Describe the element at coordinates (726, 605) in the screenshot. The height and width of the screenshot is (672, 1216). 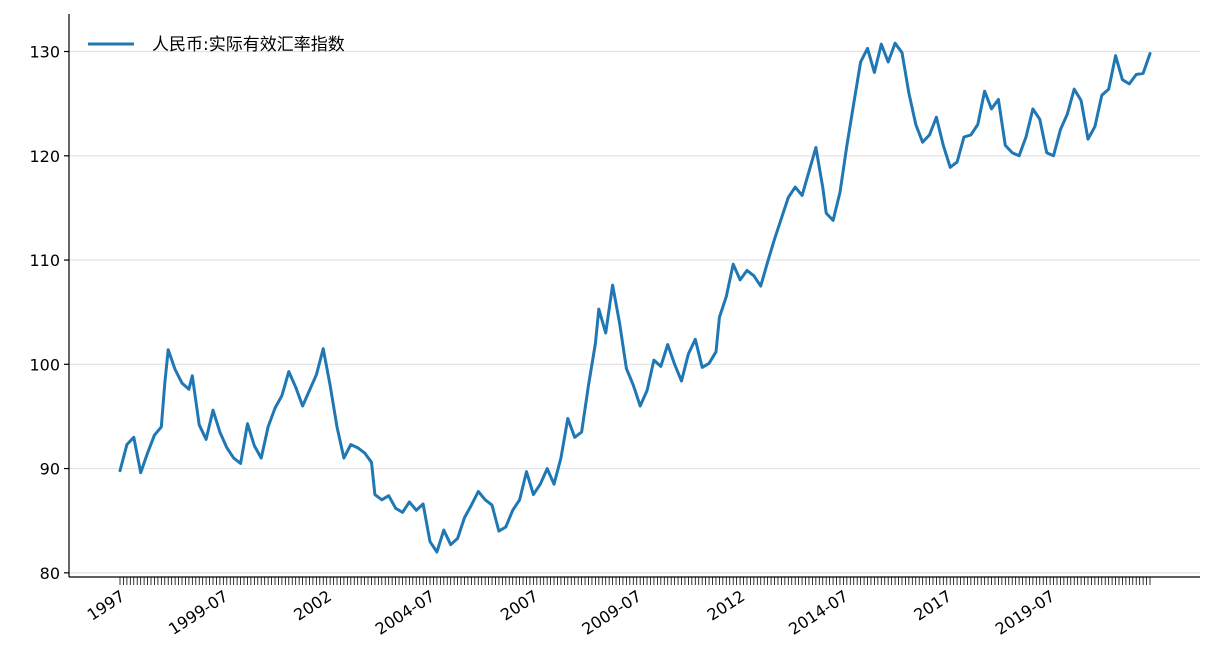
I see `x-tick-label: 2012` at that location.